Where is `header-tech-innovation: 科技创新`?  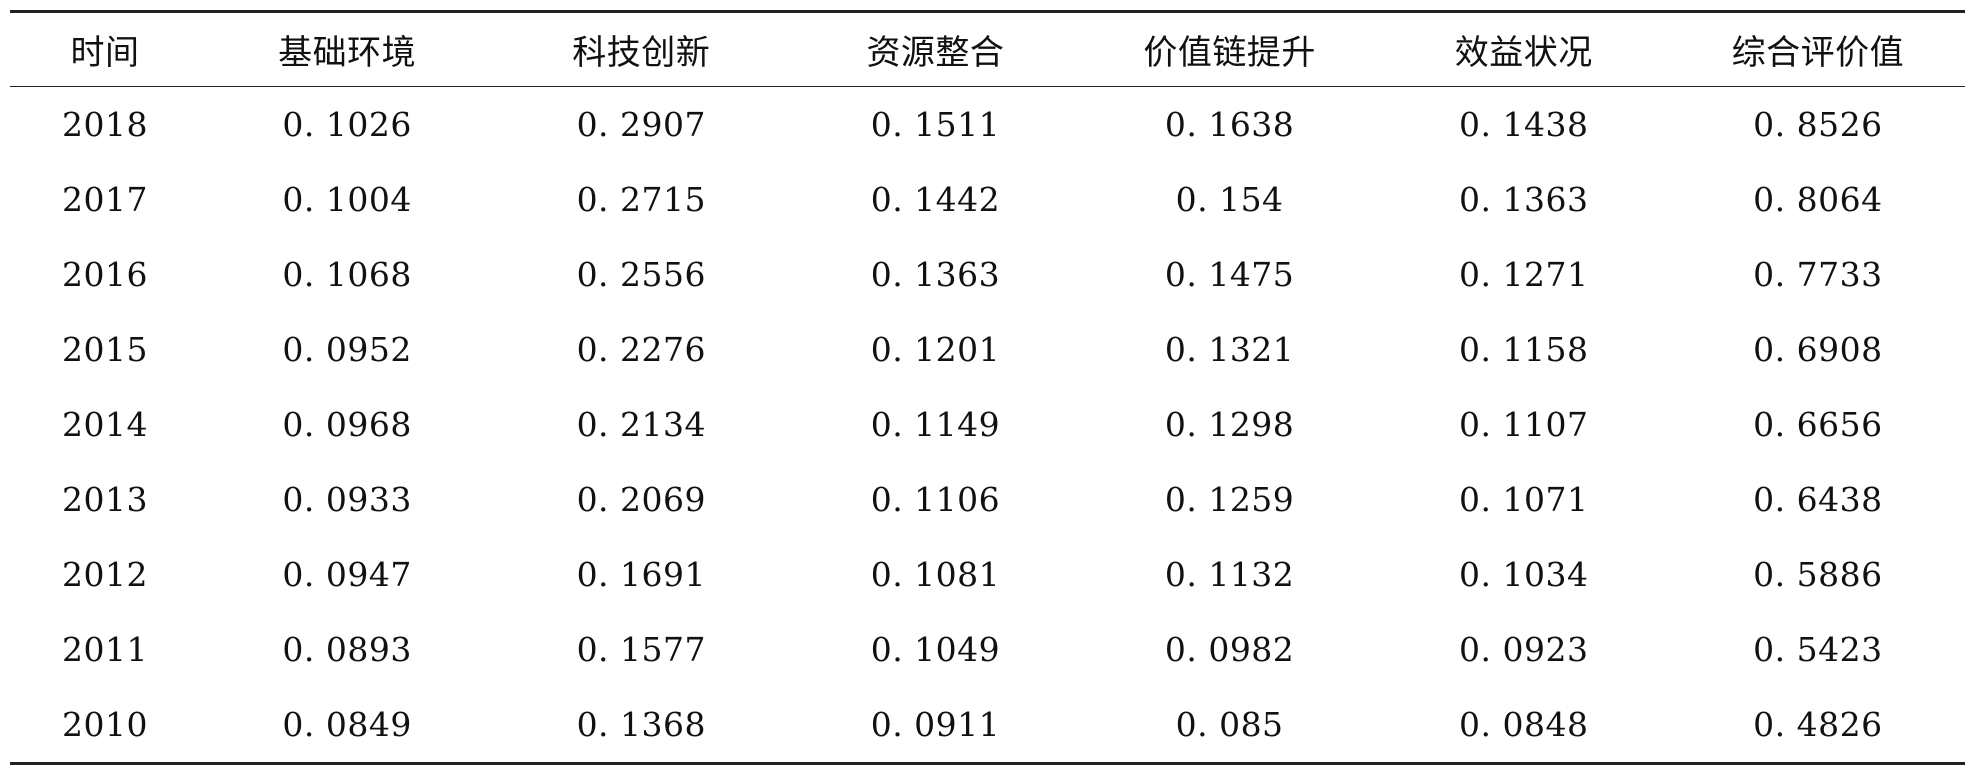 header-tech-innovation: 科技创新 is located at coordinates (641, 53).